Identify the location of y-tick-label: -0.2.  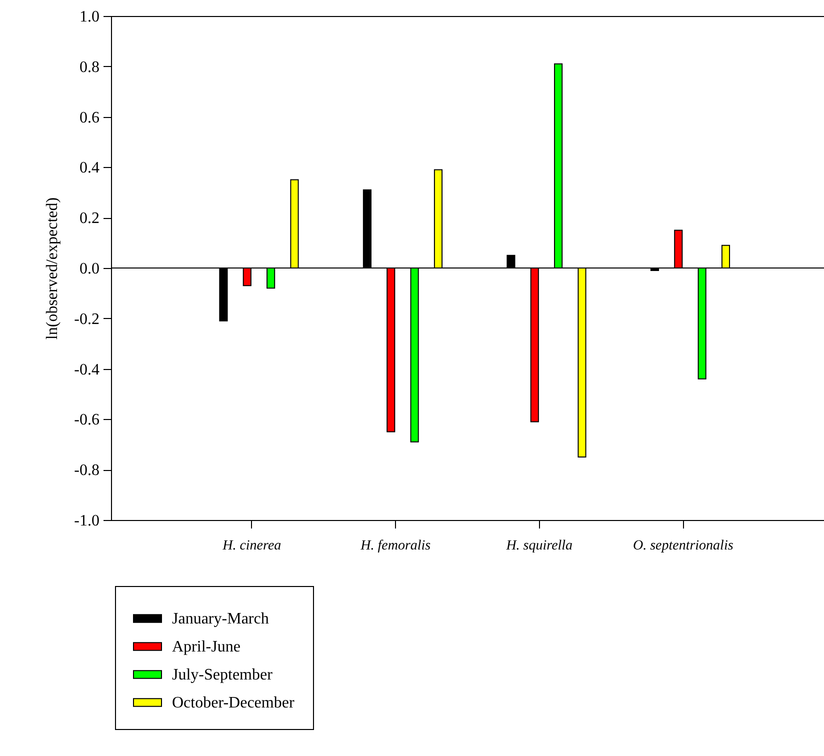
(87, 319).